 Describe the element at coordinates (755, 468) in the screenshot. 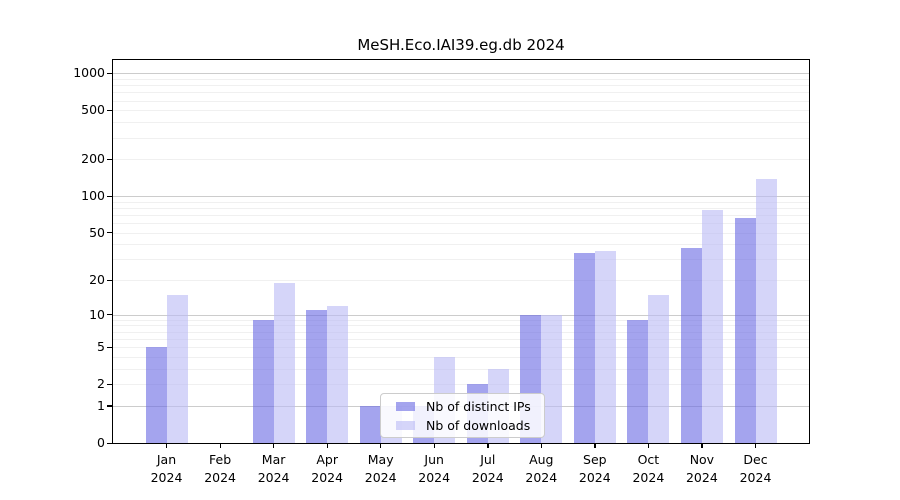

I see `x-tick-label-dec: Dec 2024` at that location.